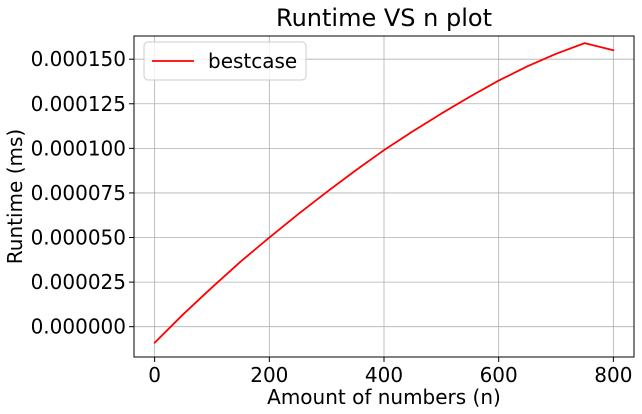  Describe the element at coordinates (613, 375) in the screenshot. I see `x-tick-label: 800` at that location.